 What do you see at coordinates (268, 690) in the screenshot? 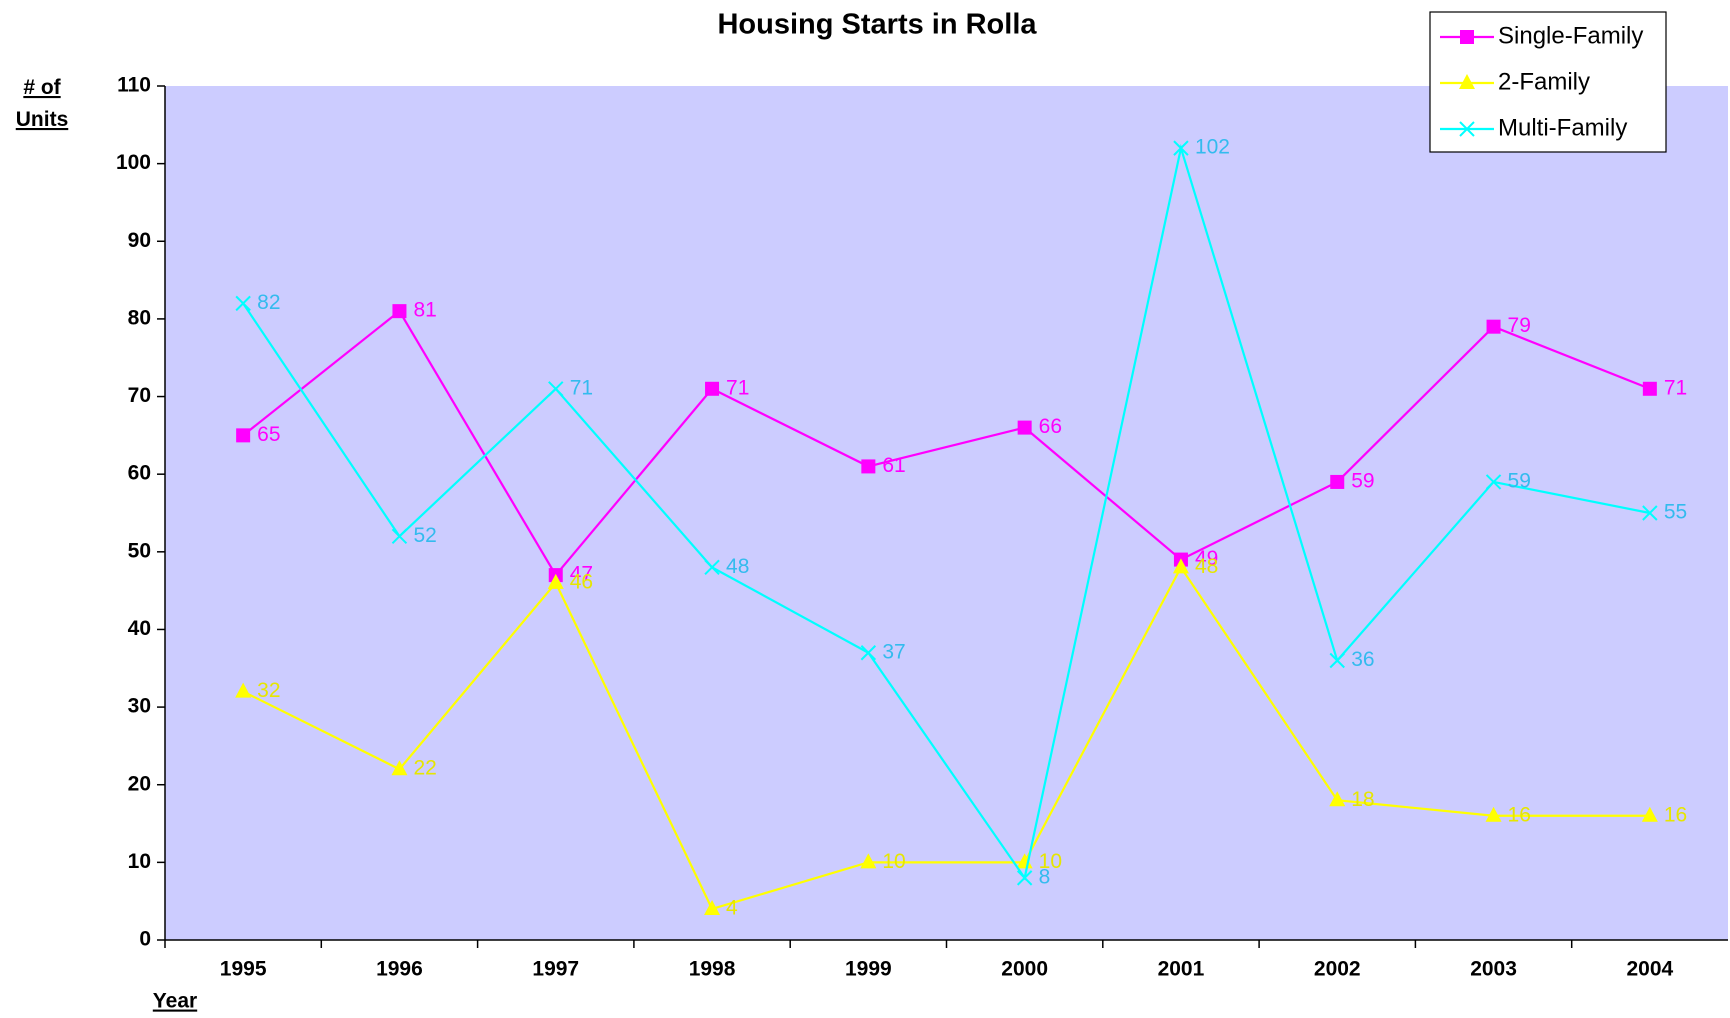
I see `data-label: 32` at bounding box center [268, 690].